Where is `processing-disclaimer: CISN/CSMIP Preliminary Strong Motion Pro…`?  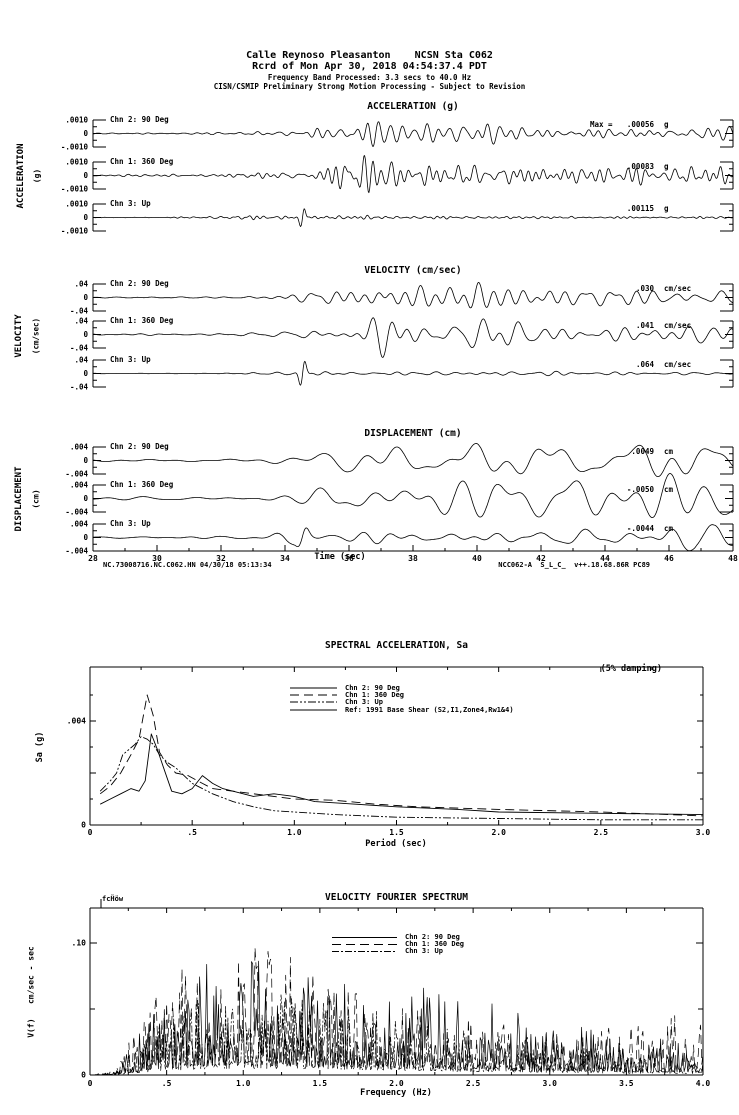
processing-disclaimer: CISN/CSMIP Preliminary Strong Motion Pro… is located at coordinates (369, 86).